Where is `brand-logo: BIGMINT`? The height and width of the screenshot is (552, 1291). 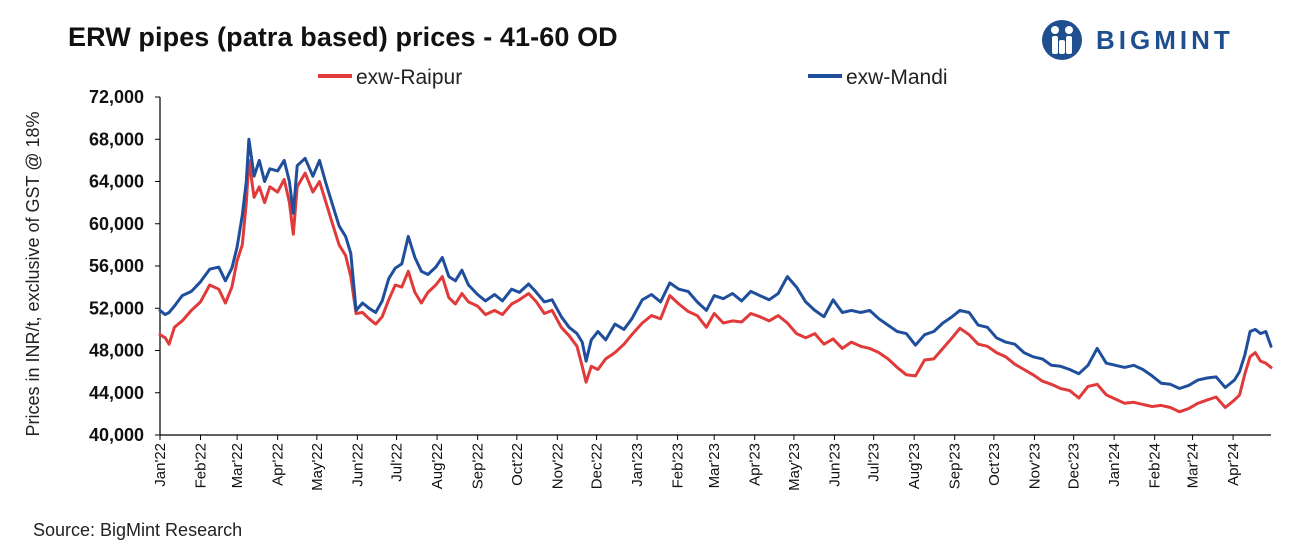
brand-logo: BIGMINT is located at coordinates (1160, 40).